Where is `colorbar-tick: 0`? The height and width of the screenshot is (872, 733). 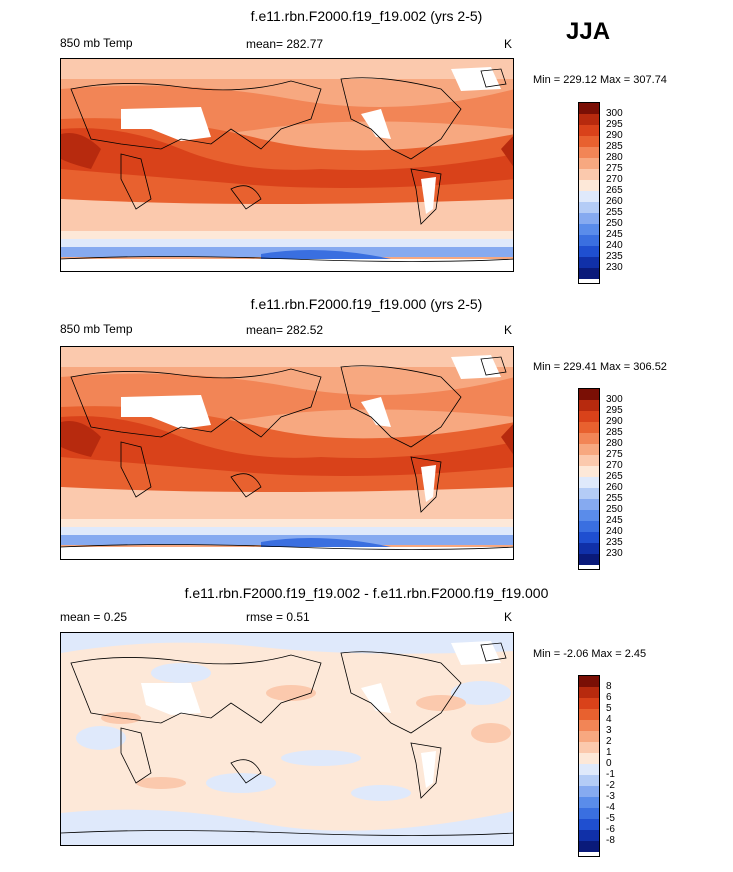 colorbar-tick: 0 is located at coordinates (609, 763).